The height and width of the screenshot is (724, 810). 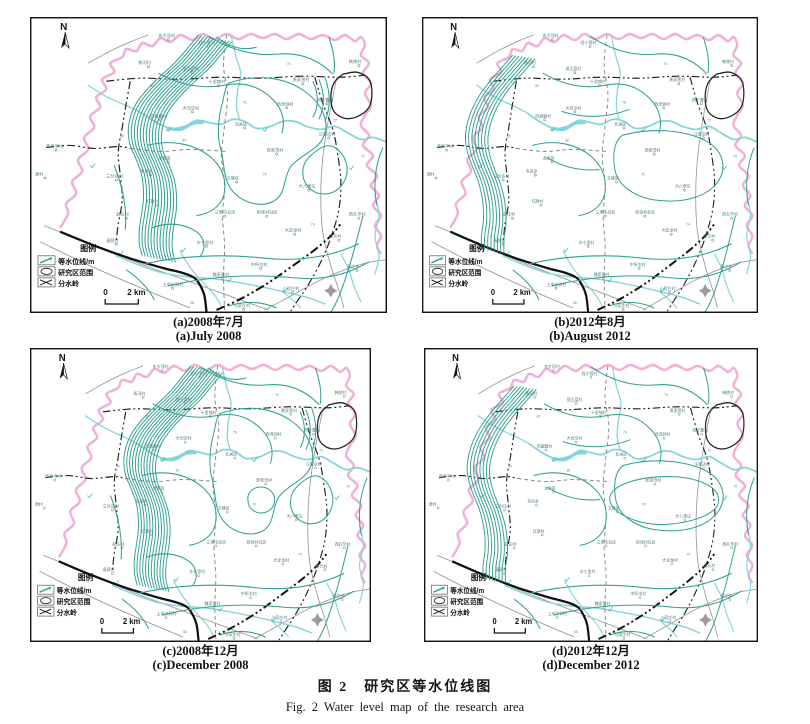 What do you see at coordinates (591, 658) in the screenshot?
I see `panel-d-caption: (d)2012年12月 (d)December 2012` at bounding box center [591, 658].